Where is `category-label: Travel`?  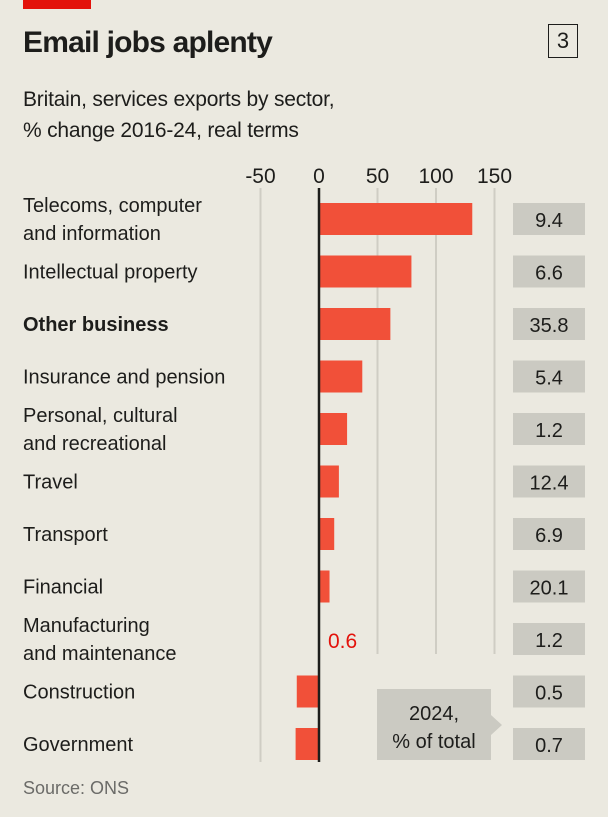
category-label: Travel is located at coordinates (50, 483).